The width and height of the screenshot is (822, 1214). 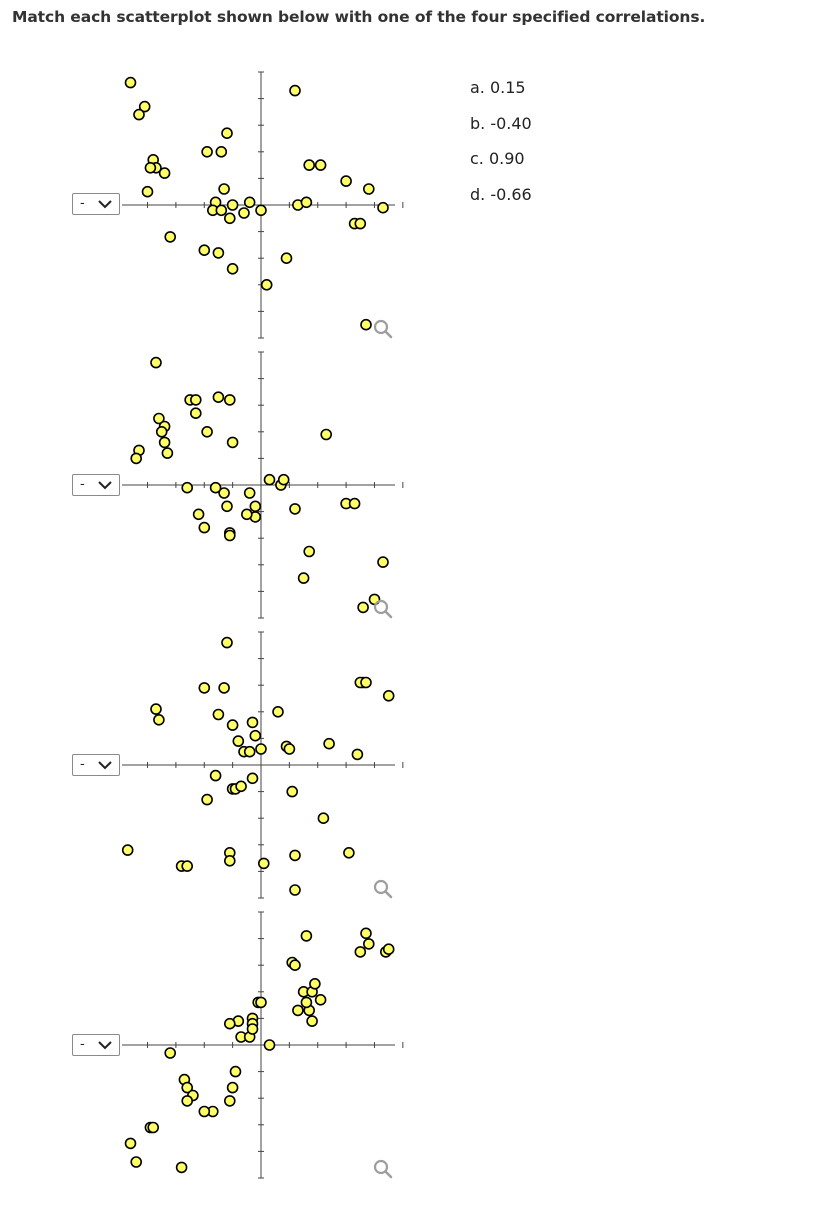 I want to click on option-d: d. -0.66, so click(x=501, y=194).